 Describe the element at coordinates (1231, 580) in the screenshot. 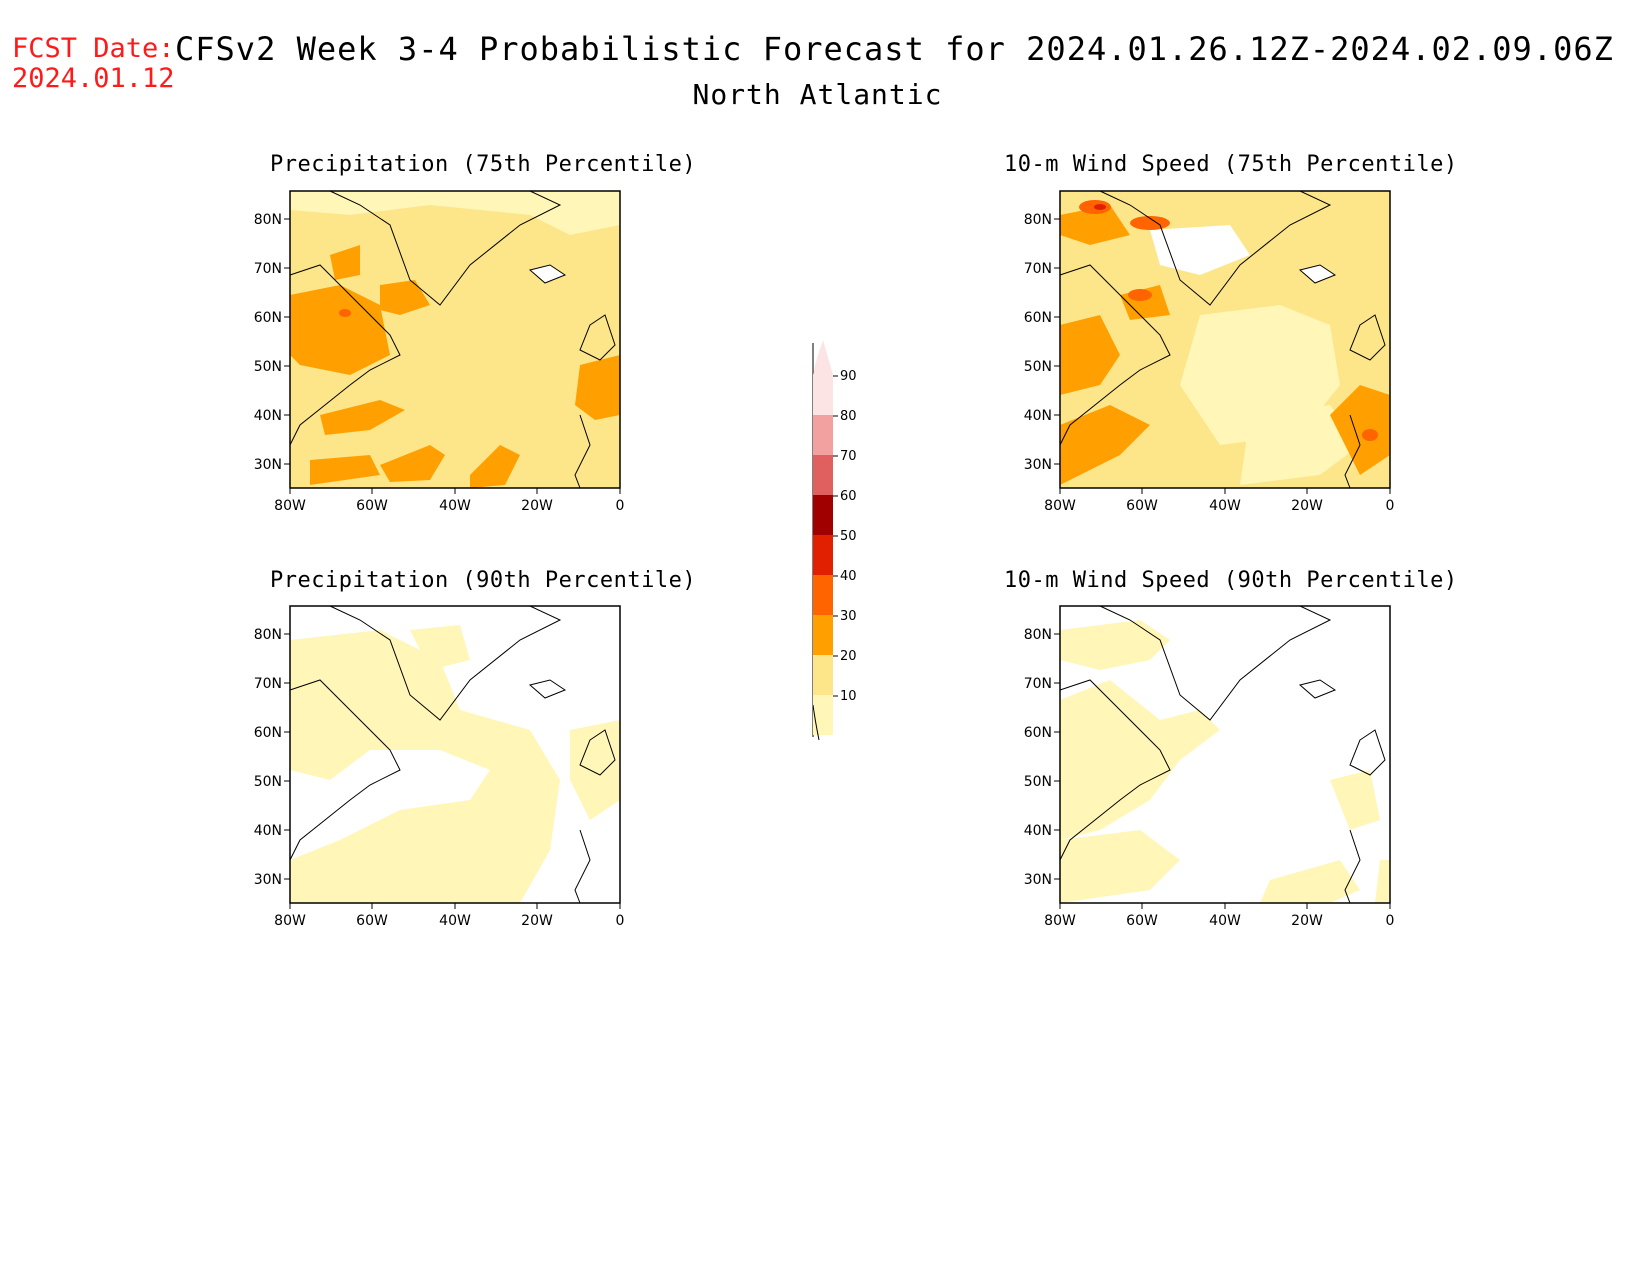

I see `panel-title-wind-90: 10-m Wind Speed (90th Percentile)` at that location.